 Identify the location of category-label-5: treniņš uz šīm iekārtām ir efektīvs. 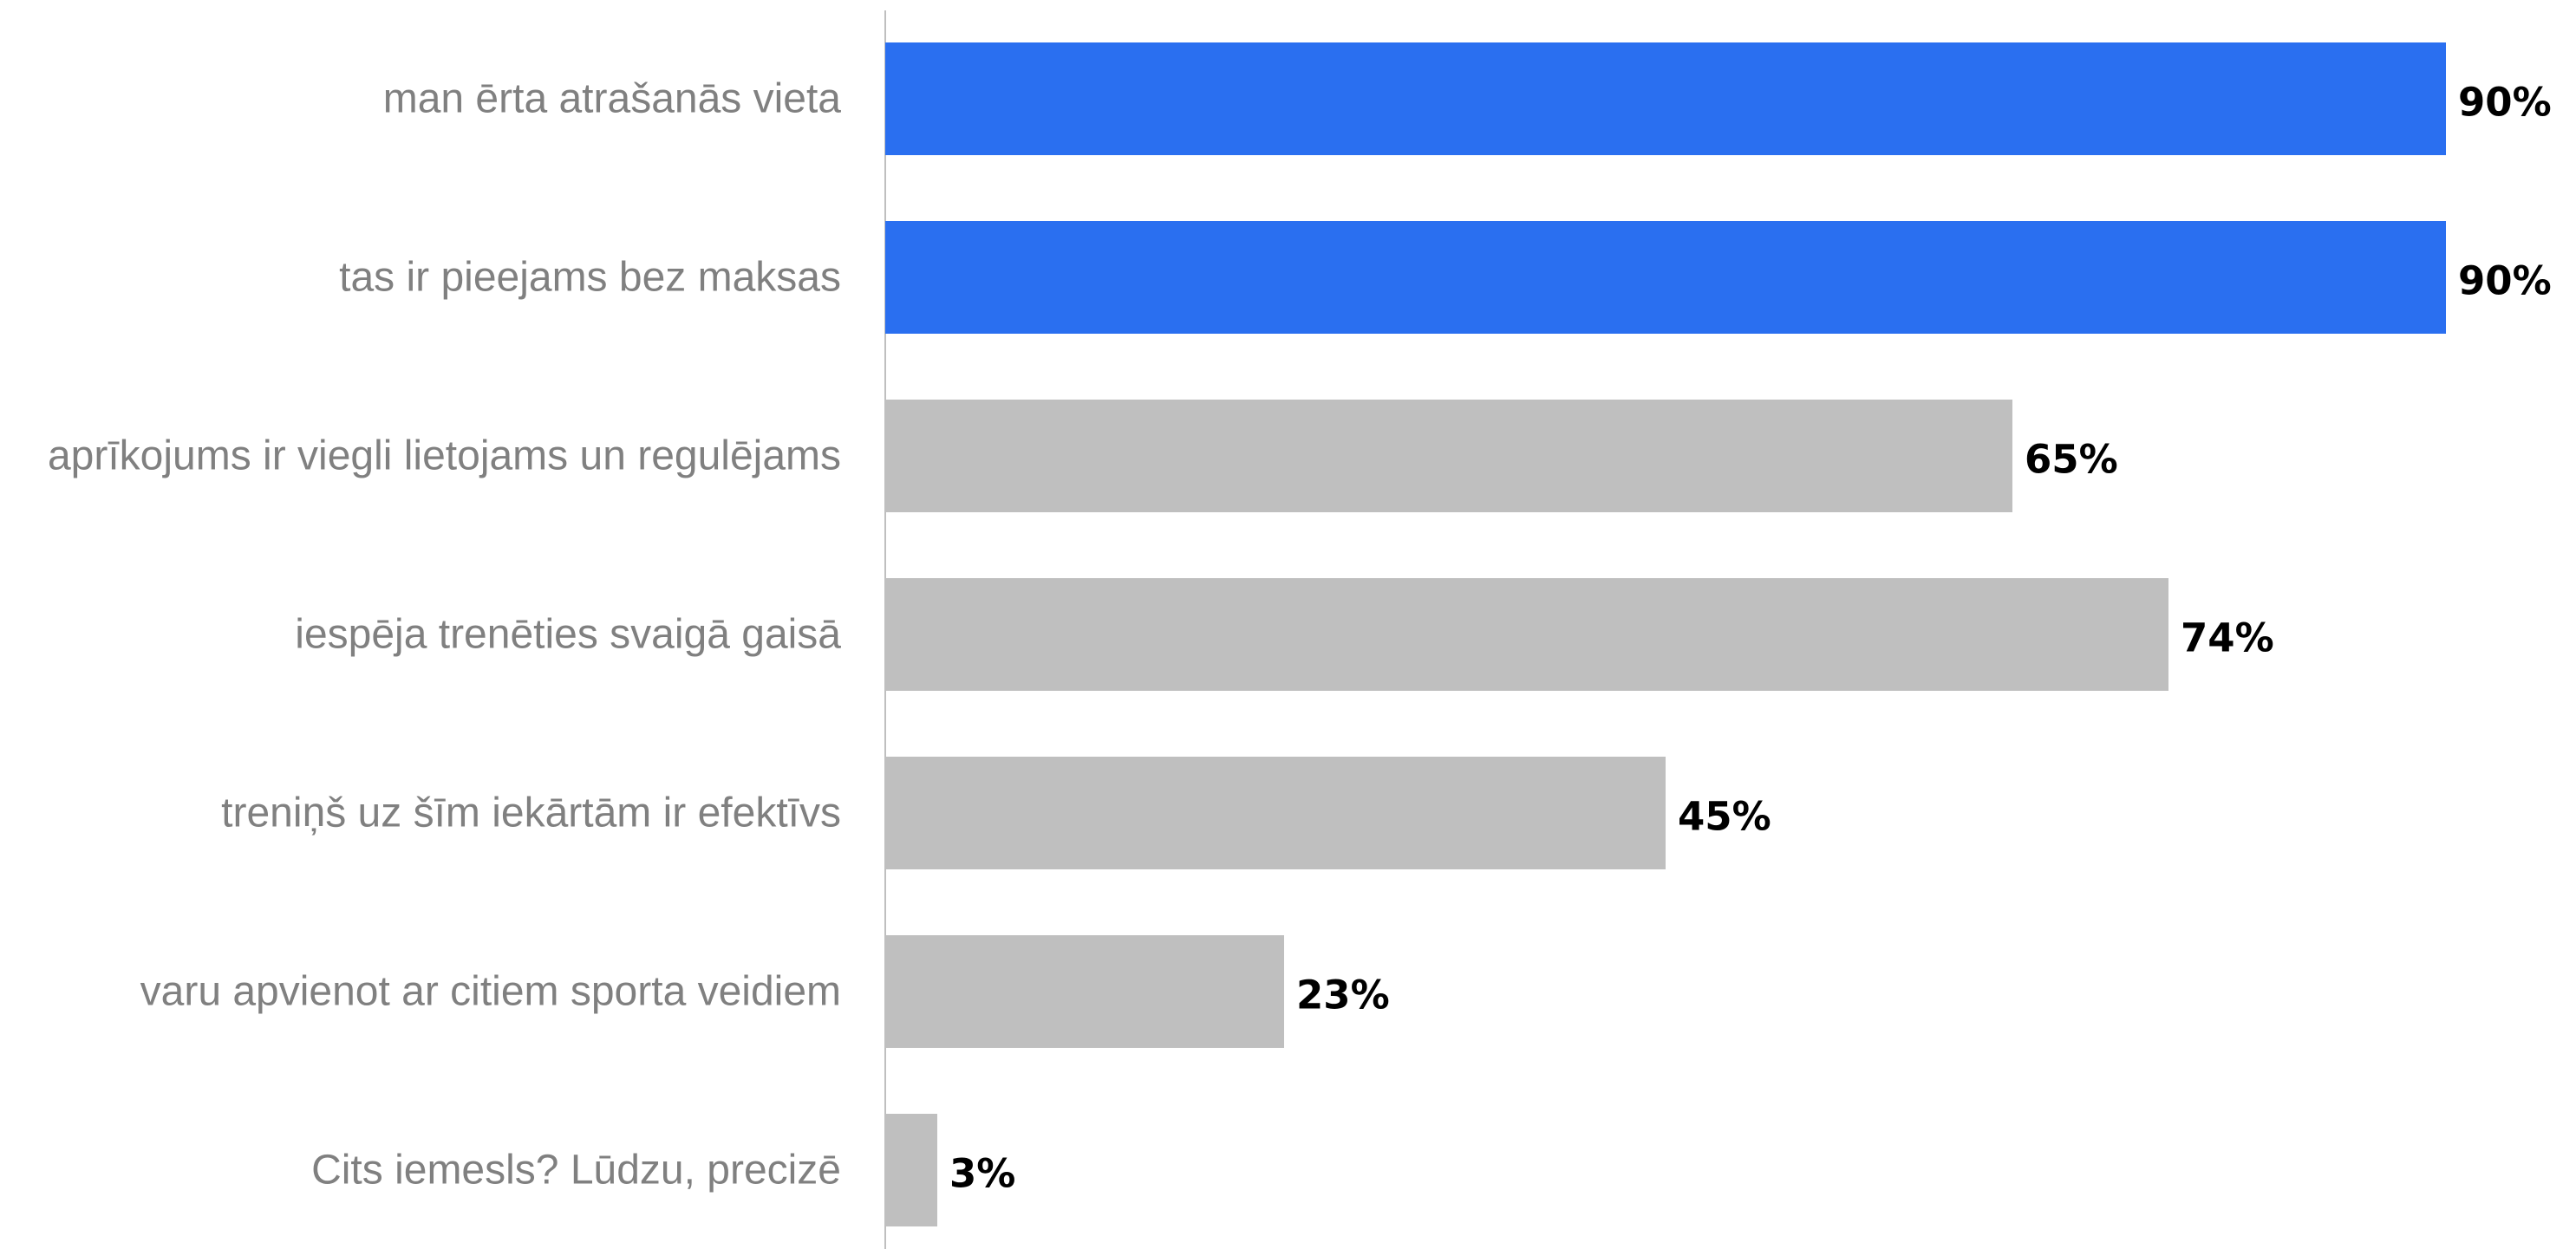
(531, 813).